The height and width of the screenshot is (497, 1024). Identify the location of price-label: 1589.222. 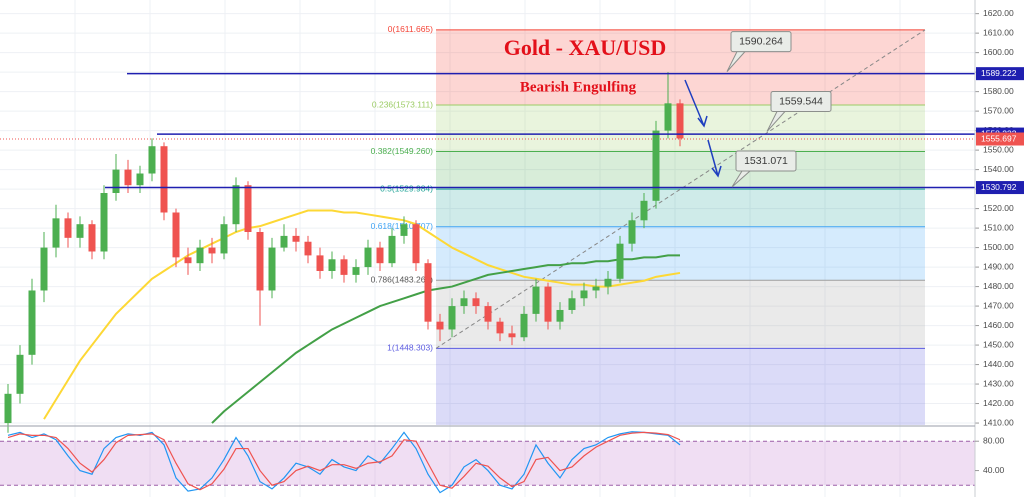
(999, 73).